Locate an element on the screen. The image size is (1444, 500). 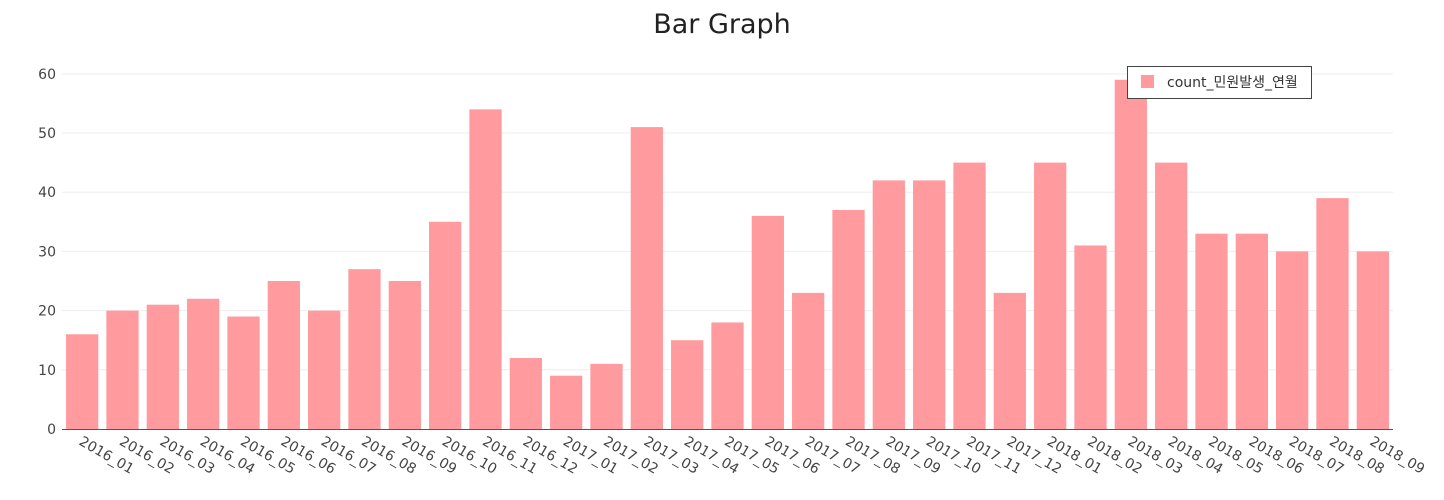
y-axis-ticks: 0 10 20 30 40 50 60 is located at coordinates (47, 252).